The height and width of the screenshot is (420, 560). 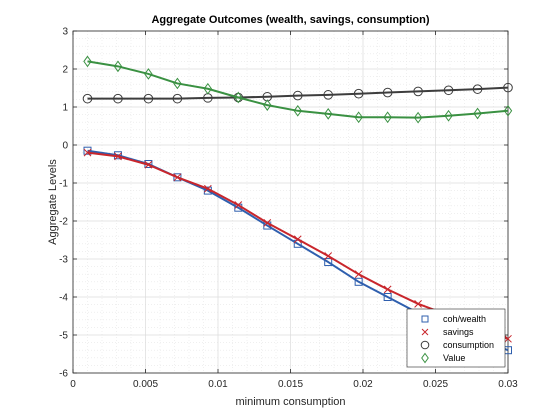 I want to click on legend-item: Value, so click(x=443, y=358).